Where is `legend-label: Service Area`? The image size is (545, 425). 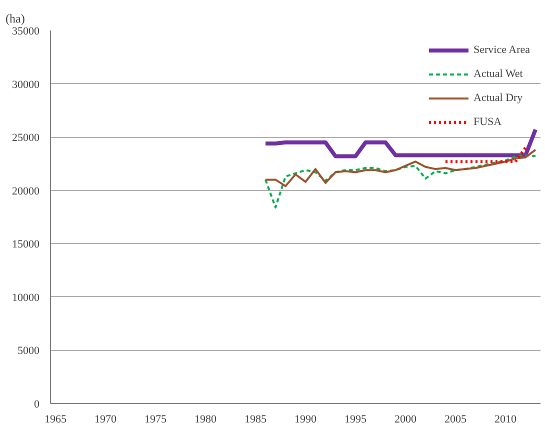 legend-label: Service Area is located at coordinates (502, 50).